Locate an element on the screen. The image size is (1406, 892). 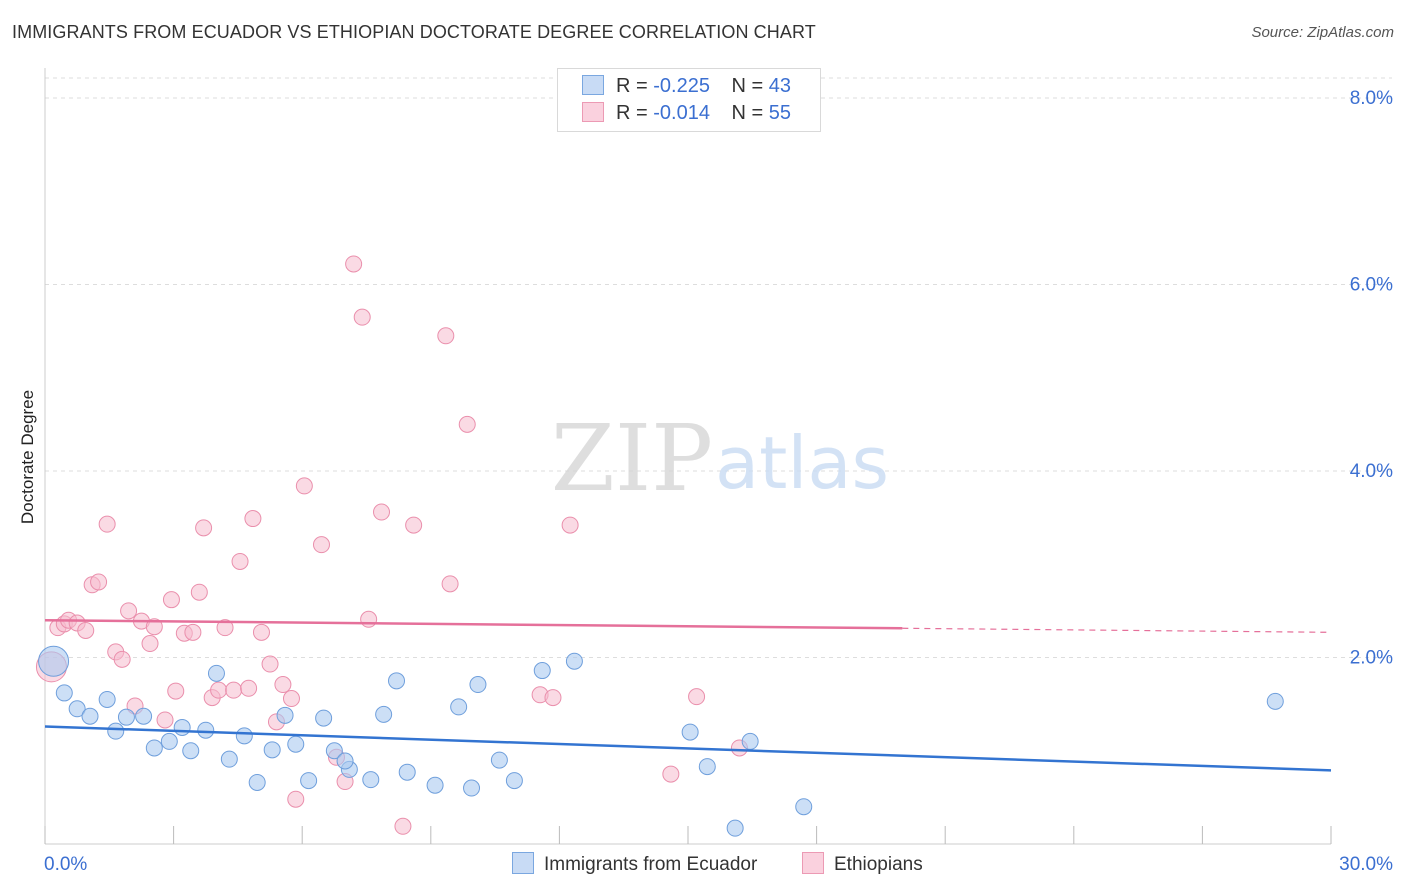
legend-row-ecuador: R = -0.225 N = 43 is located at coordinates (686, 87).